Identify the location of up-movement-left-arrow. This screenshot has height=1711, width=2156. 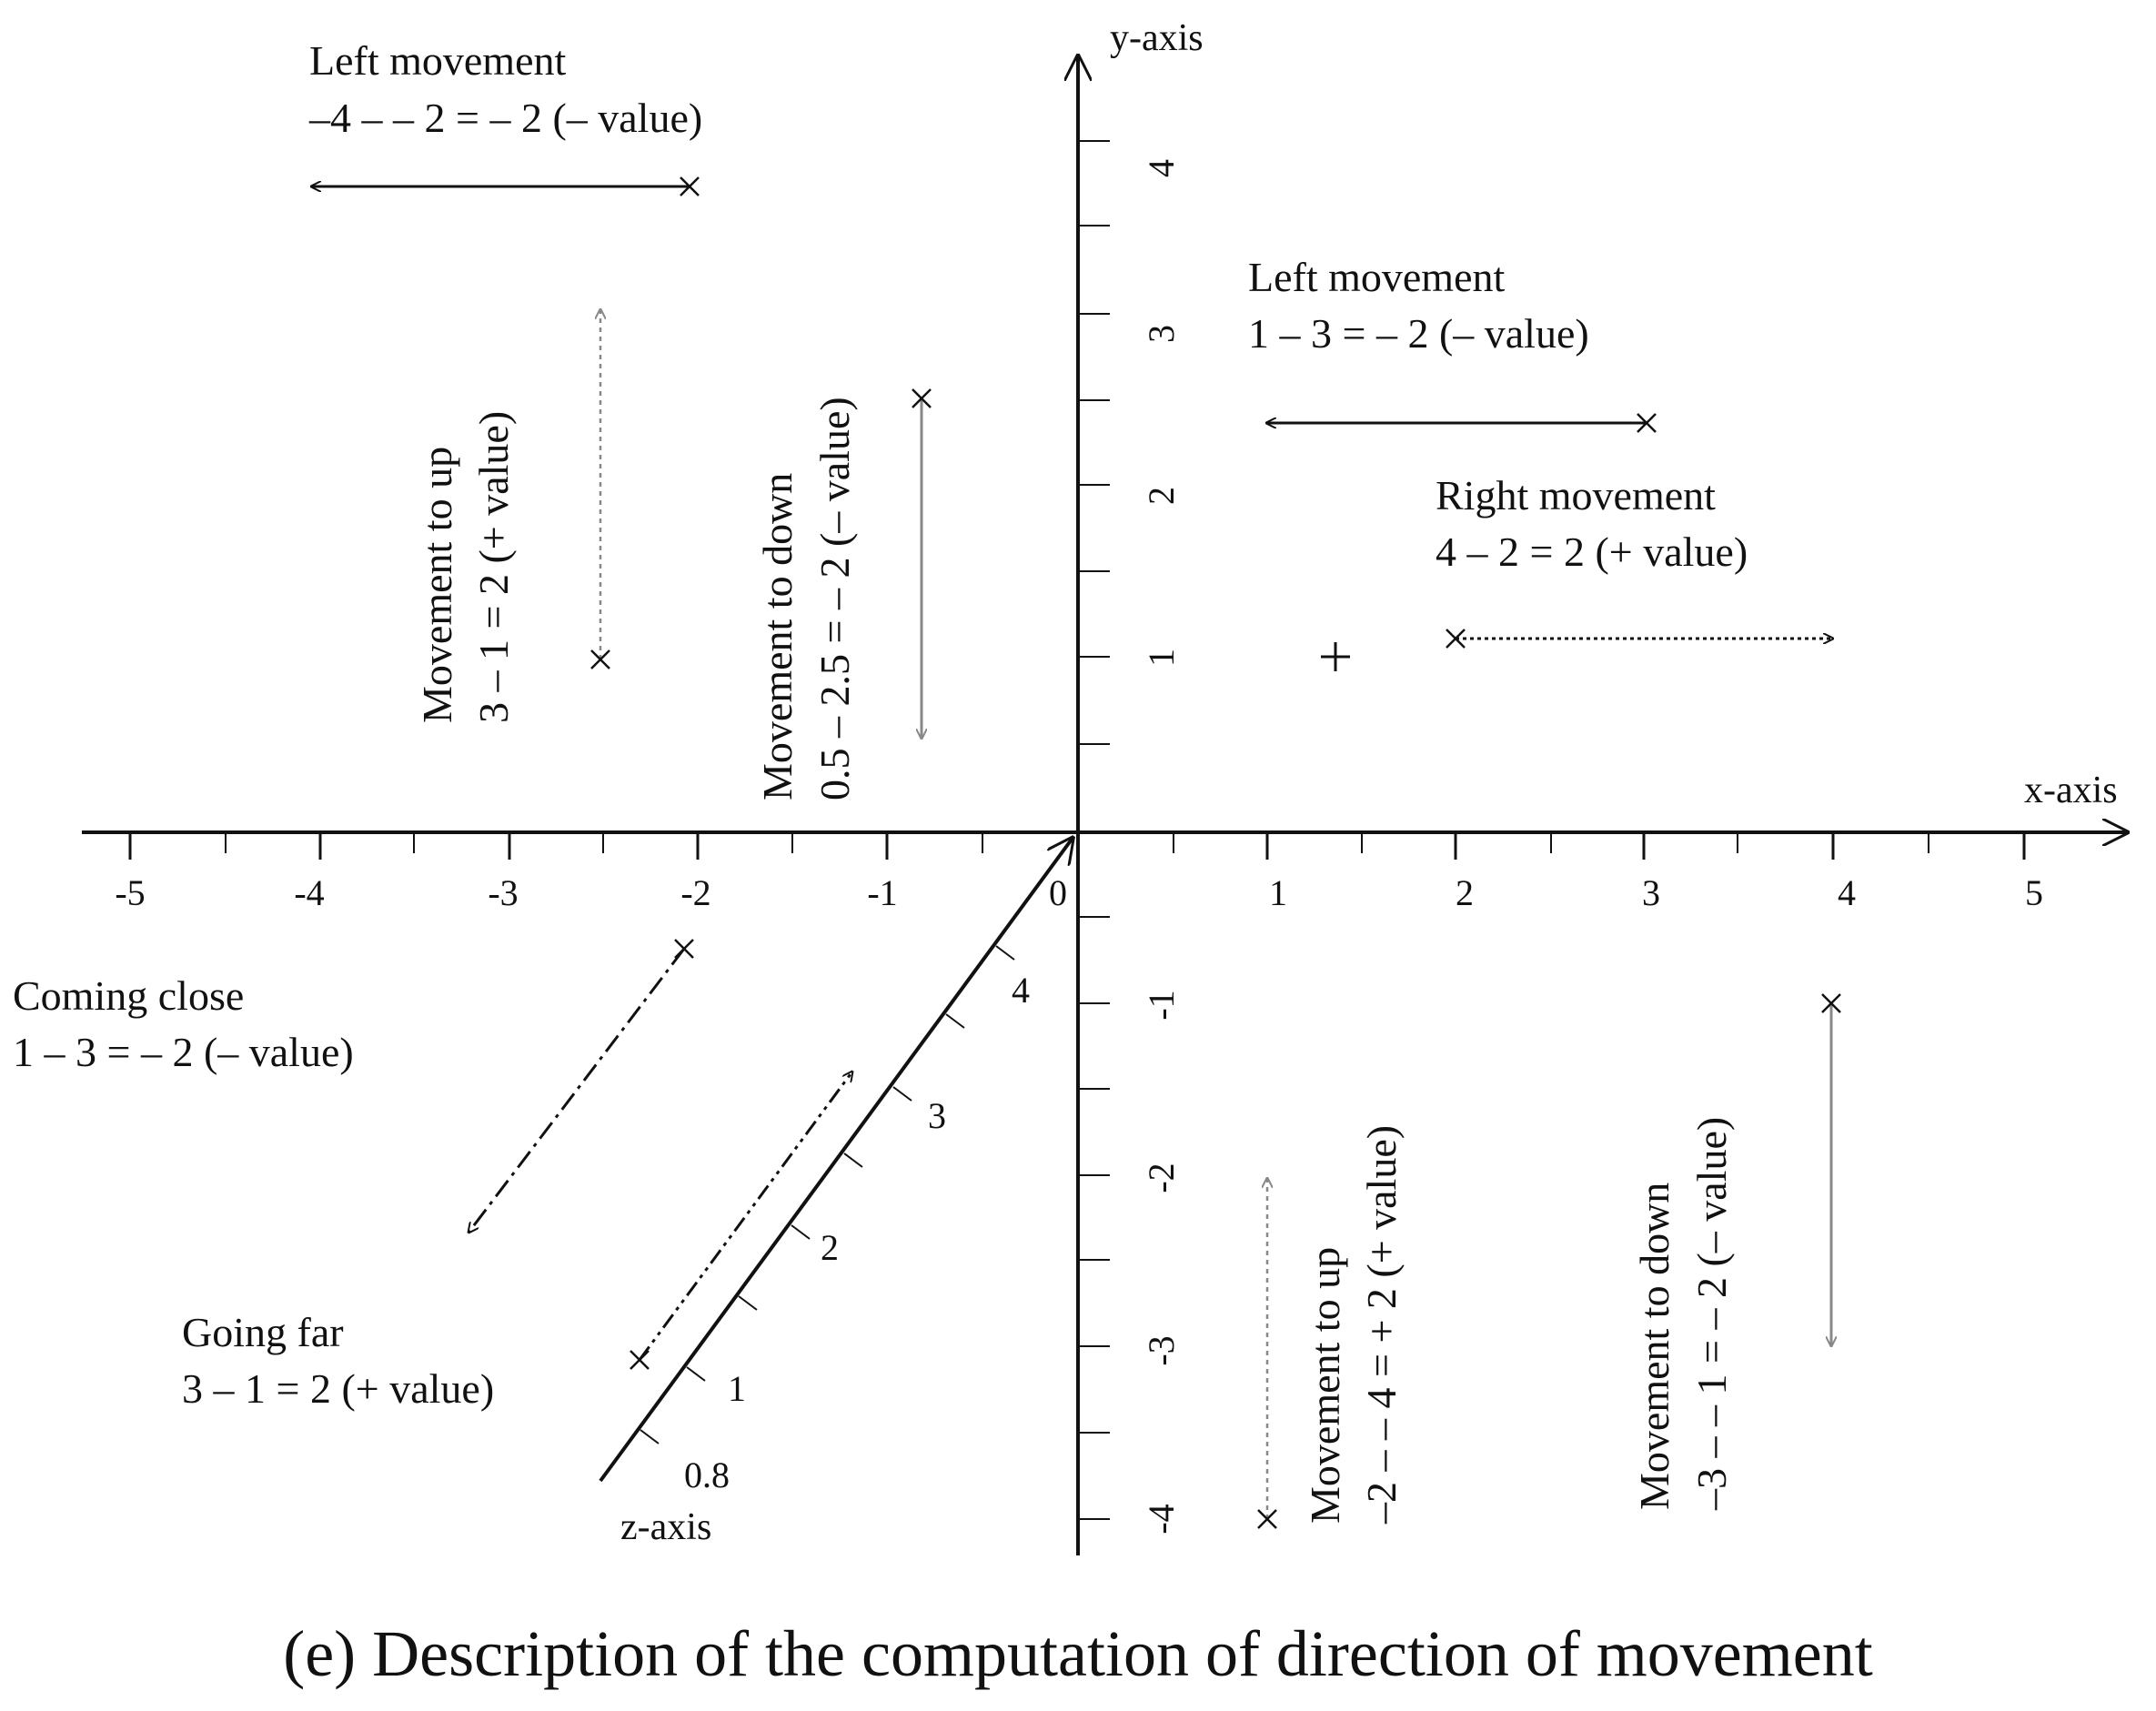
(600, 489).